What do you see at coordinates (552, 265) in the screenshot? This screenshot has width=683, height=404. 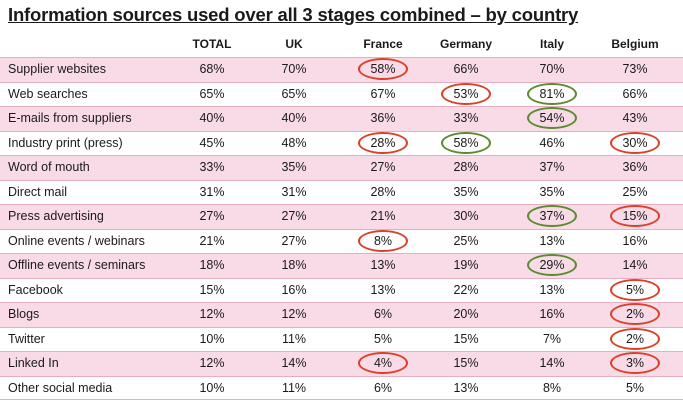 I see `table-cell: 29%` at bounding box center [552, 265].